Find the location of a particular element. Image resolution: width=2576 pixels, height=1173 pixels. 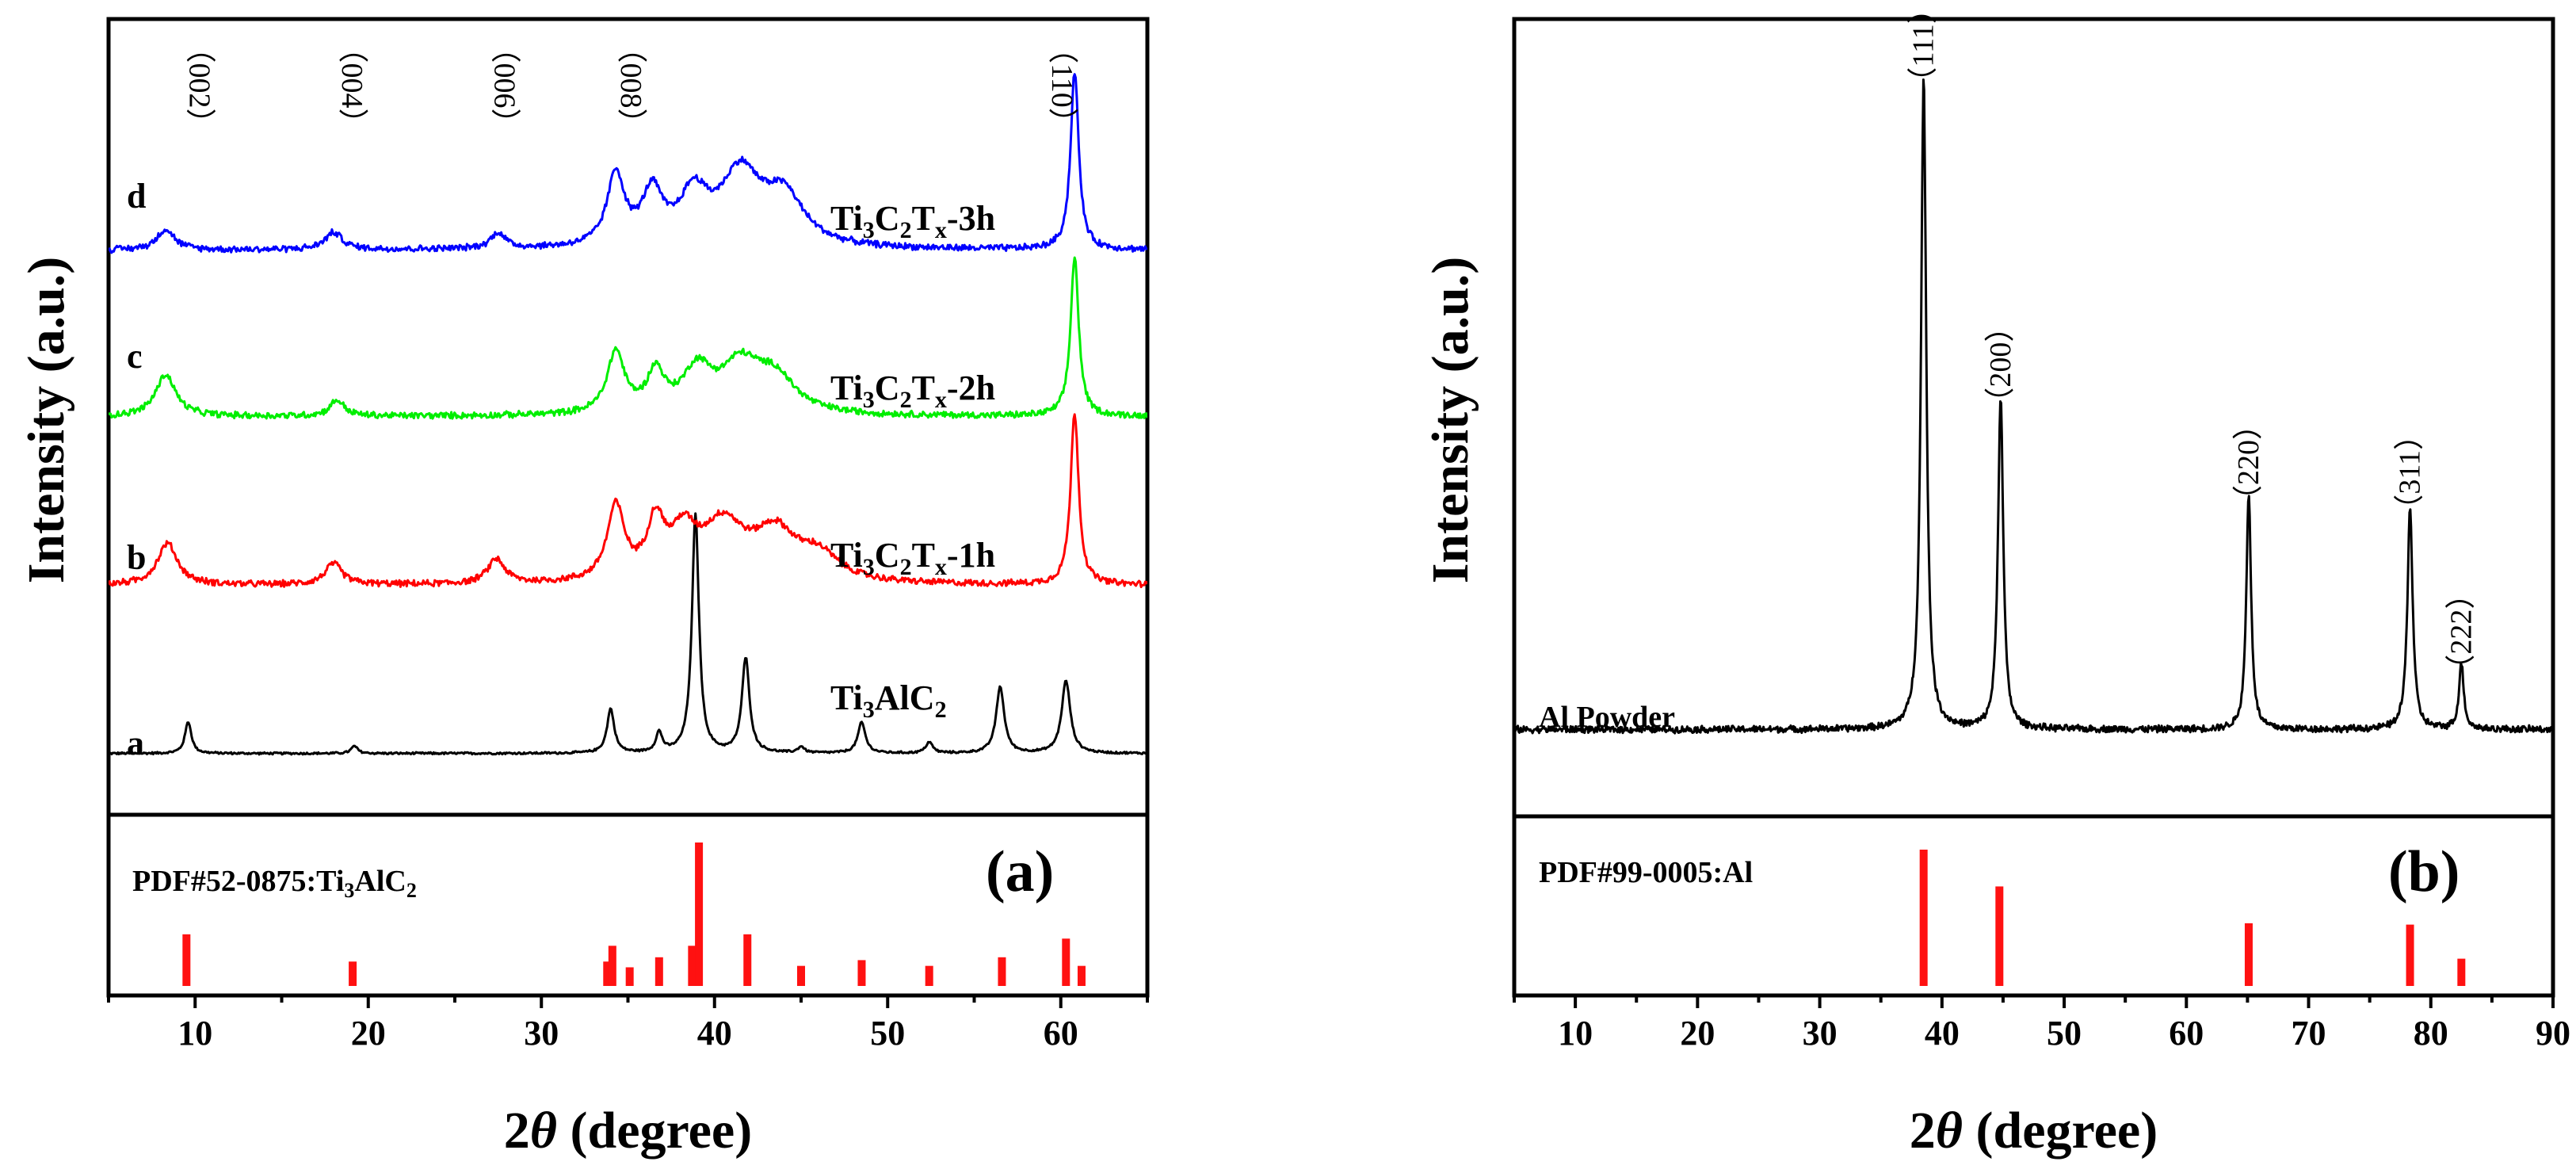

curve-letter-a: a is located at coordinates (135, 743).